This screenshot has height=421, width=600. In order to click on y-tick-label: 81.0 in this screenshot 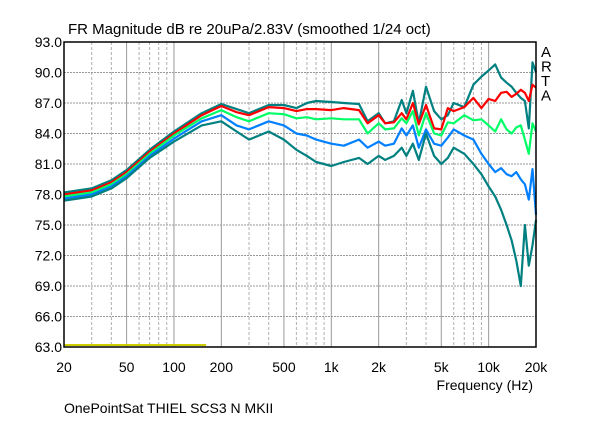, I will do `click(48, 164)`.